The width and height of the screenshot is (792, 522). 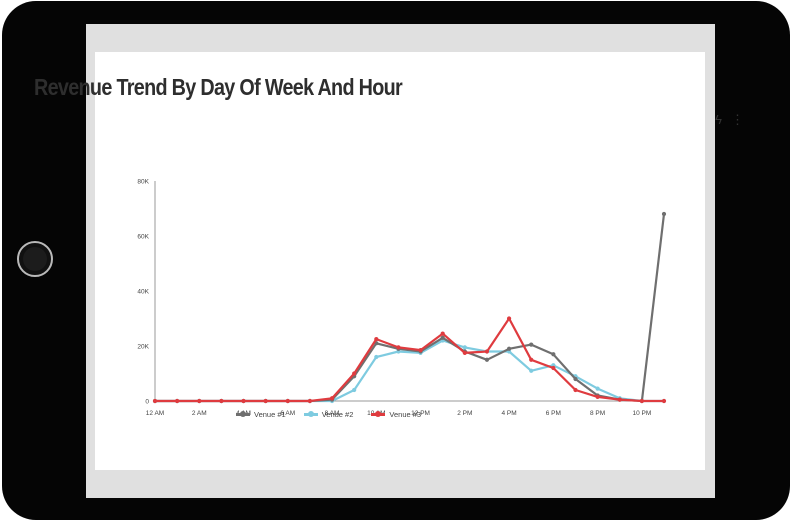 I want to click on legend-item-venue-1: Venue #1, so click(x=261, y=414).